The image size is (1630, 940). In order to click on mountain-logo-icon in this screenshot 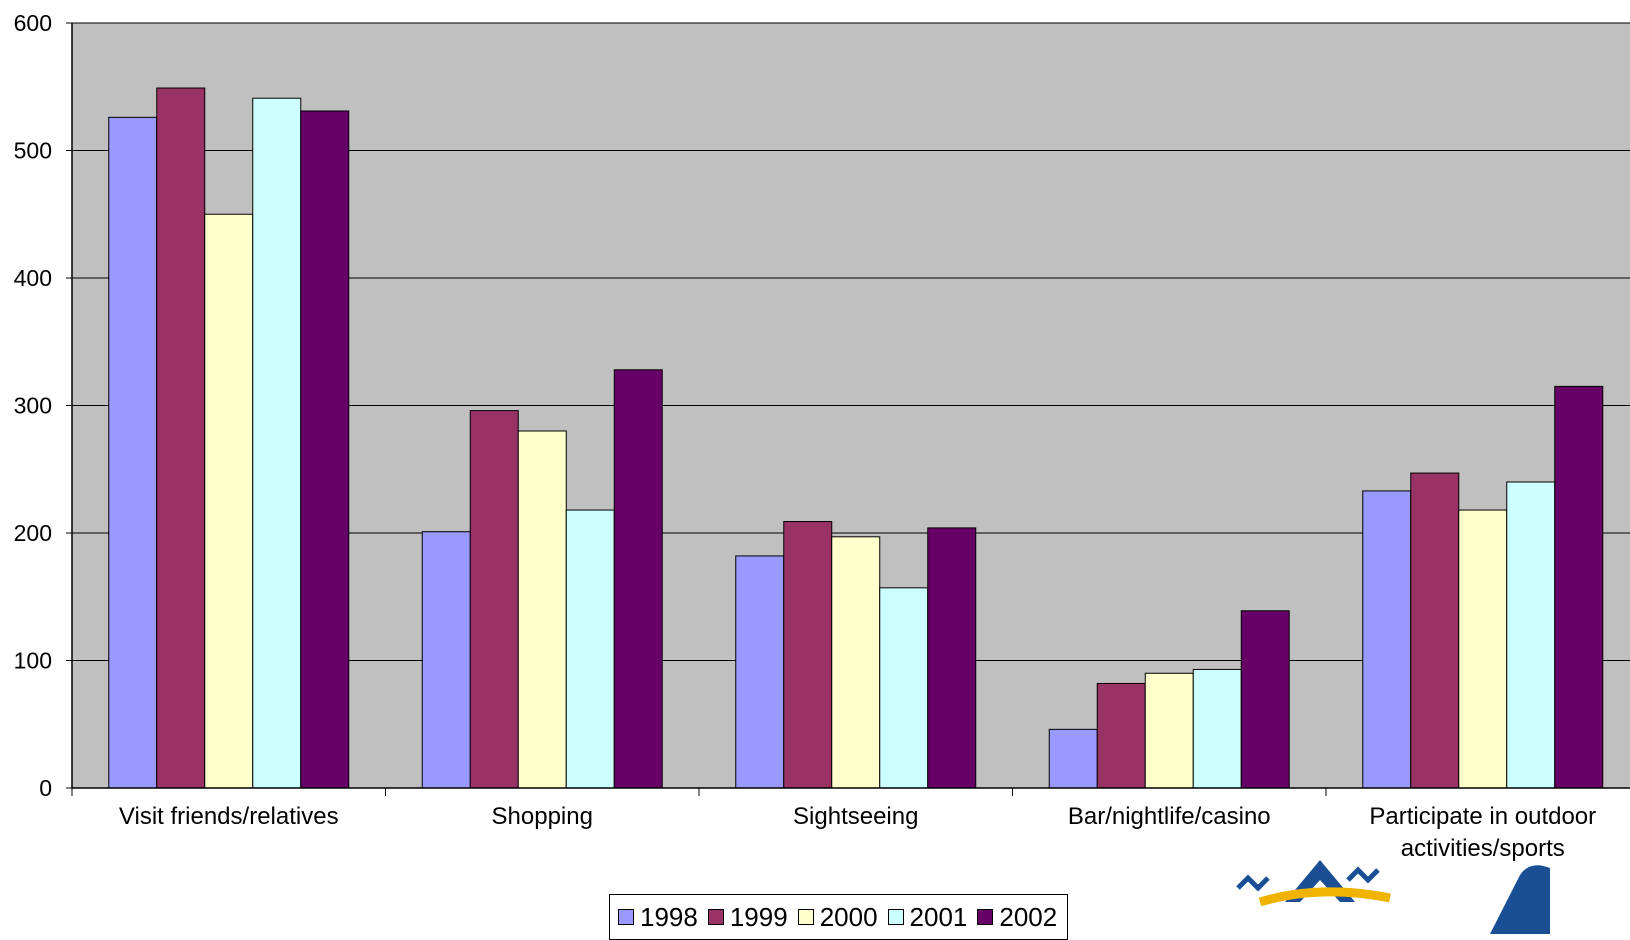, I will do `click(1393, 897)`.